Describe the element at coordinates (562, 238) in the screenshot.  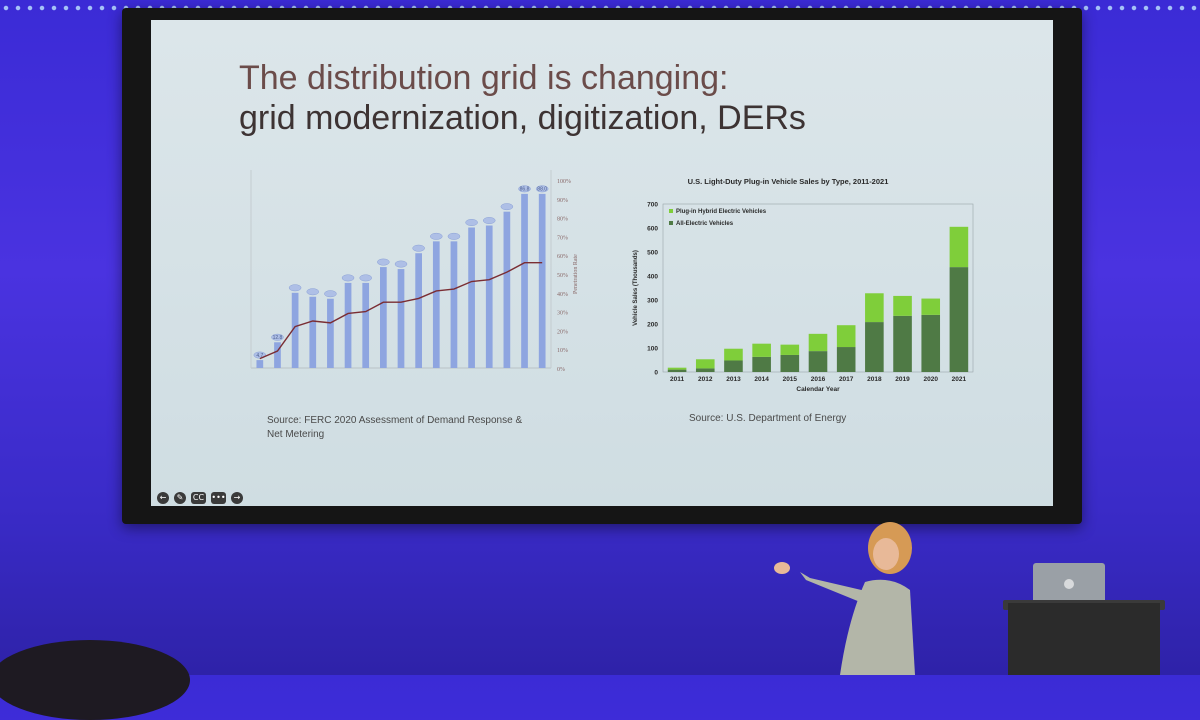
I see `ferc-y2-tick: 70%` at that location.